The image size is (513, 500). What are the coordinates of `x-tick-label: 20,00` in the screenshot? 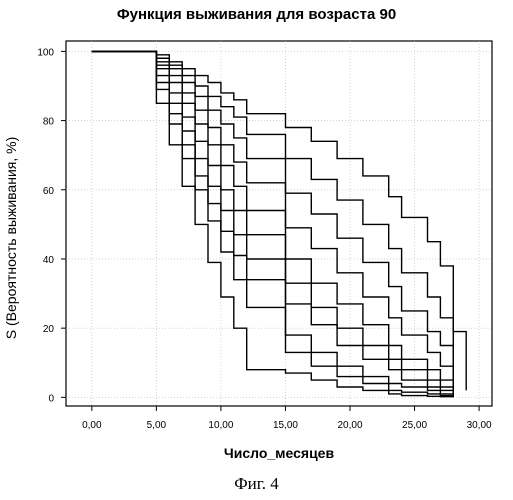 It's located at (349, 425).